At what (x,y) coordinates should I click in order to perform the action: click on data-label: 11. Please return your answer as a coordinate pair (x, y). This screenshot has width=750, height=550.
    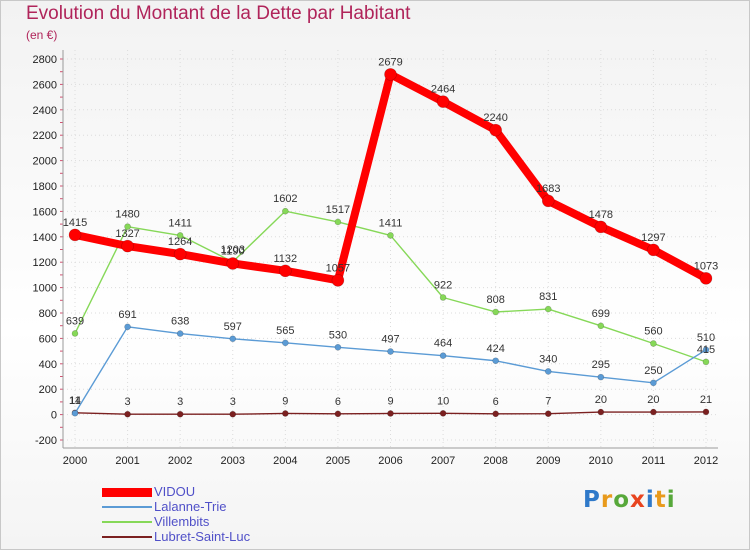
    Looking at the image, I should click on (74, 401).